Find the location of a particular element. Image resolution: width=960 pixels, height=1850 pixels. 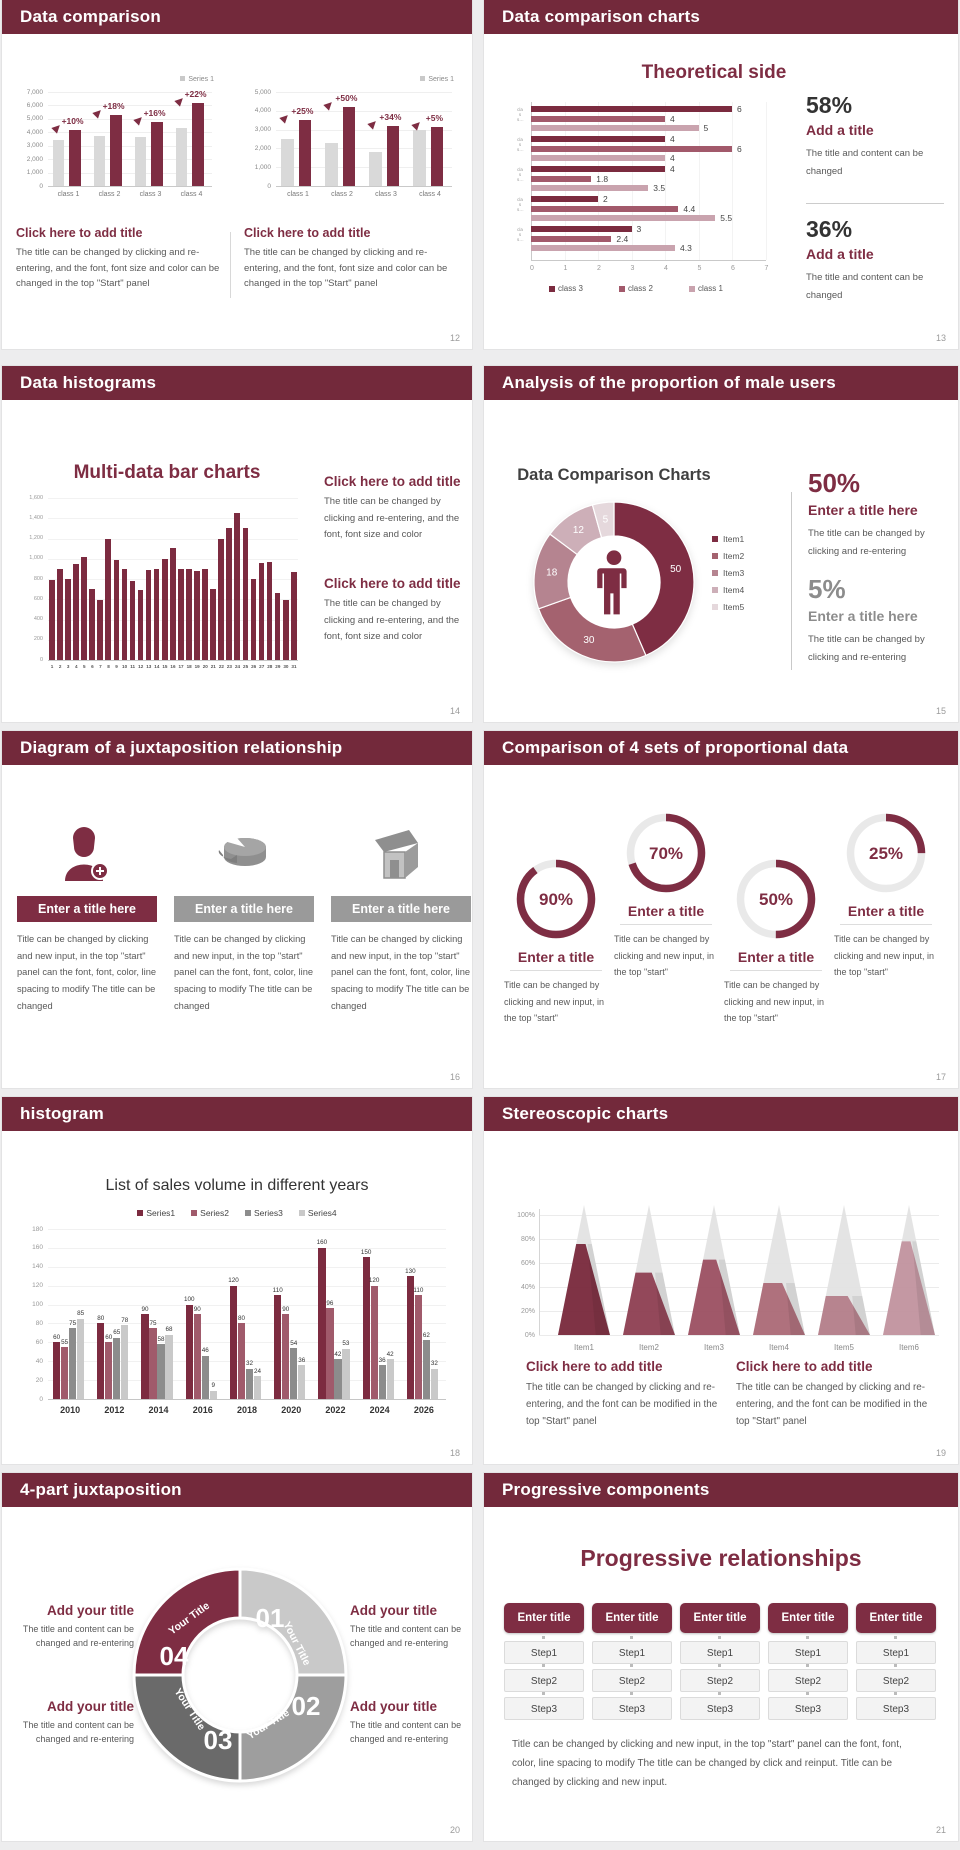

page-number: 17 is located at coordinates (940, 1077).